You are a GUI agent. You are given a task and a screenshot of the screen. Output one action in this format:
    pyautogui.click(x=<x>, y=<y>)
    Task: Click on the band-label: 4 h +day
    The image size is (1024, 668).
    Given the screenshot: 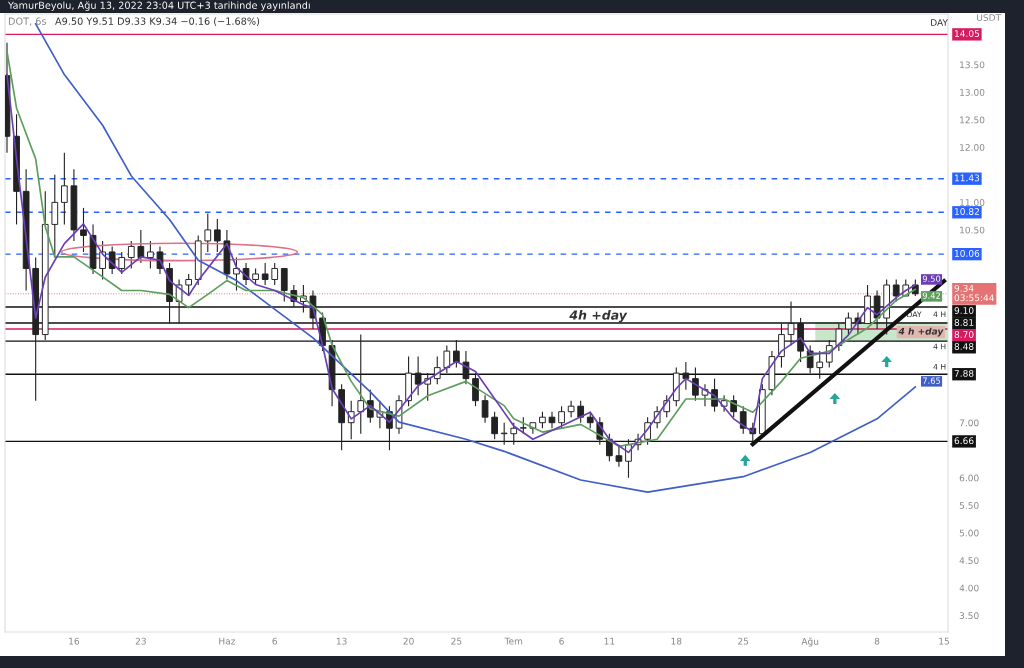 What is the action you would take?
    pyautogui.click(x=921, y=332)
    